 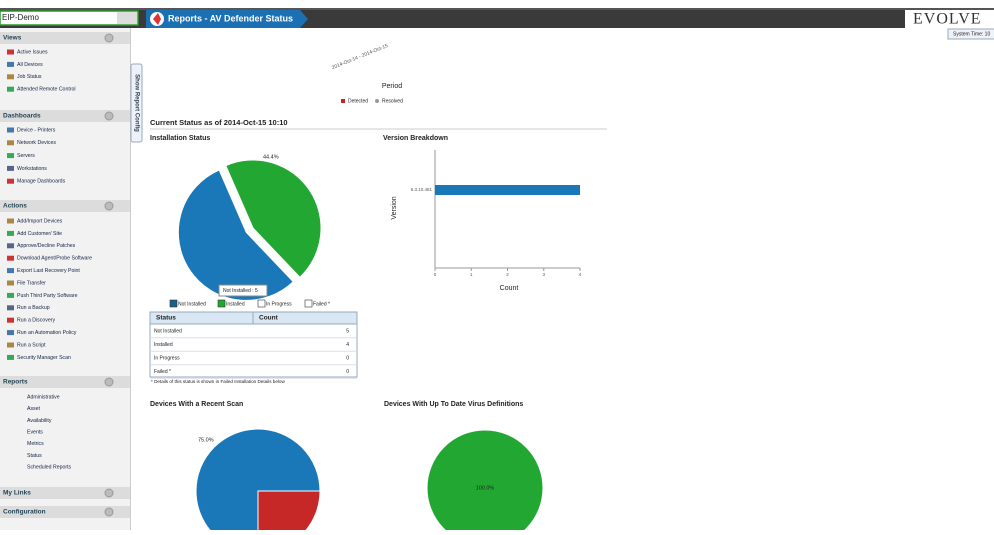 What do you see at coordinates (46, 246) in the screenshot?
I see `nav-item: Approve/Decline Patches` at bounding box center [46, 246].